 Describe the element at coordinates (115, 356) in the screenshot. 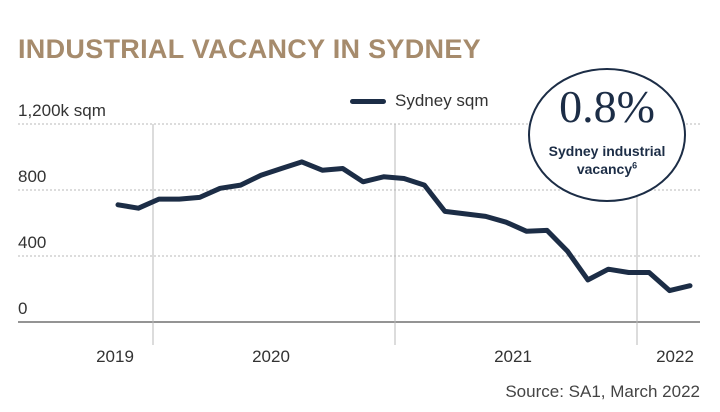

I see `x-tick-label: 2019` at that location.